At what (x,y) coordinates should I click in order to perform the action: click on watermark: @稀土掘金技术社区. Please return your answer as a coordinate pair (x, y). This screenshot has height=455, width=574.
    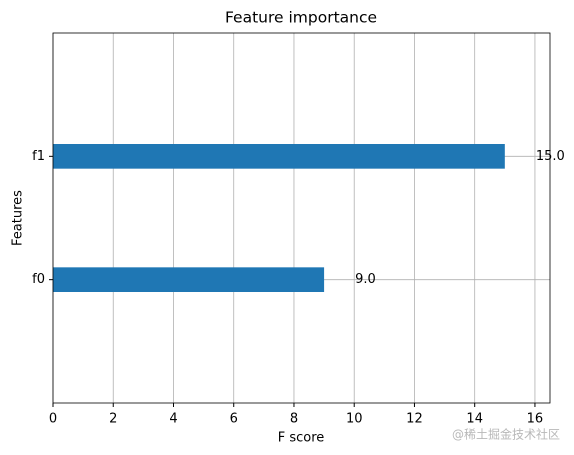
    Looking at the image, I should click on (506, 434).